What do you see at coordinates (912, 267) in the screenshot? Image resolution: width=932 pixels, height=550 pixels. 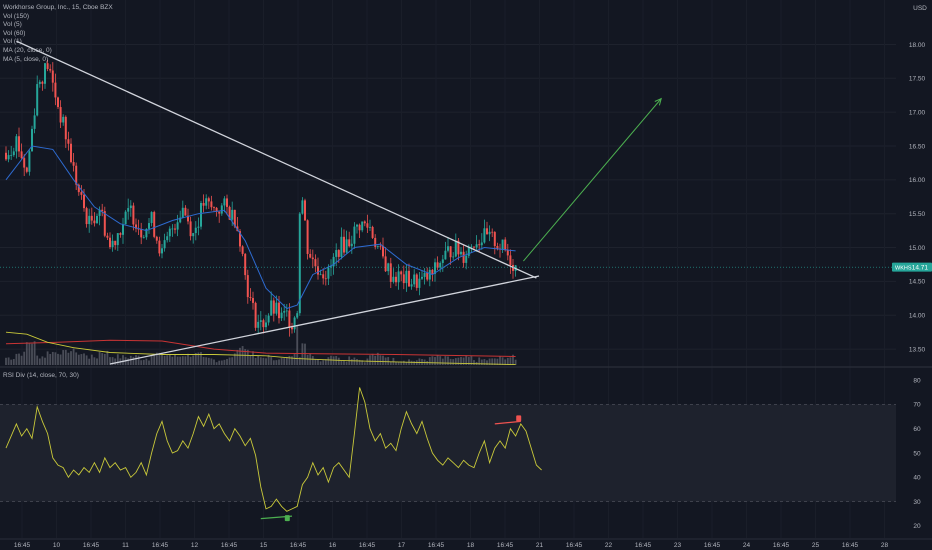 I see `price-tag` at bounding box center [912, 267].